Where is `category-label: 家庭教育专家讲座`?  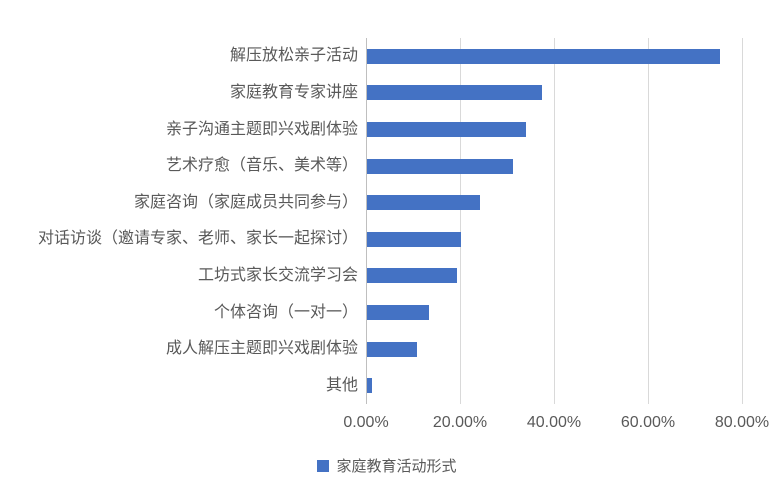
category-label: 家庭教育专家讲座 is located at coordinates (293, 92).